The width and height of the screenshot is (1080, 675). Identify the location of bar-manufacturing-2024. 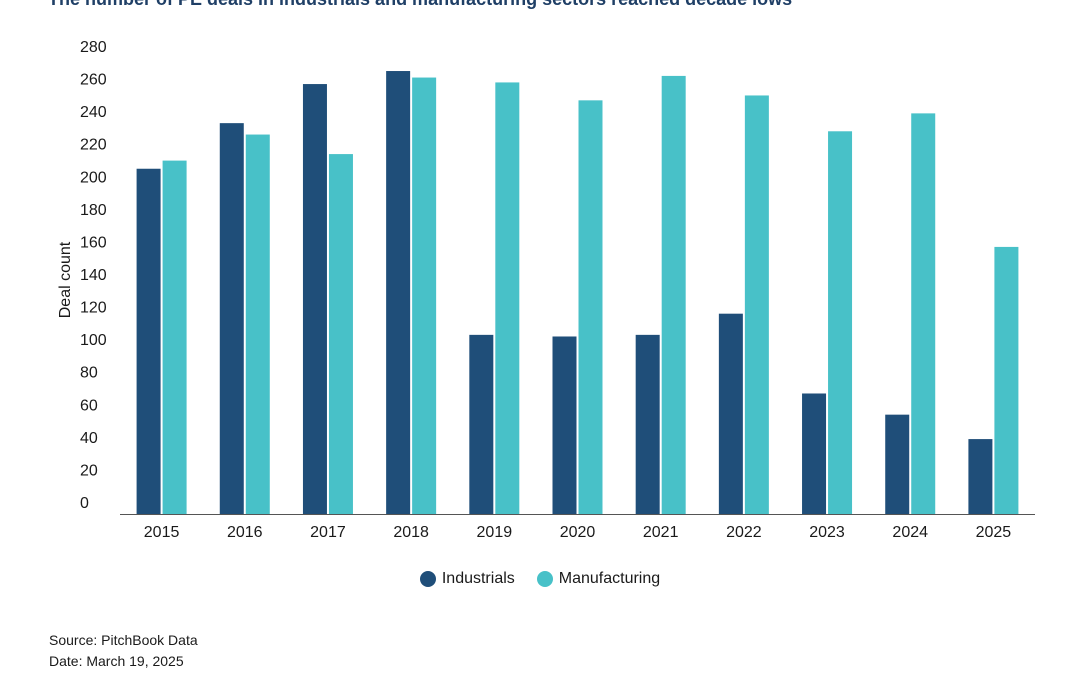
(923, 313).